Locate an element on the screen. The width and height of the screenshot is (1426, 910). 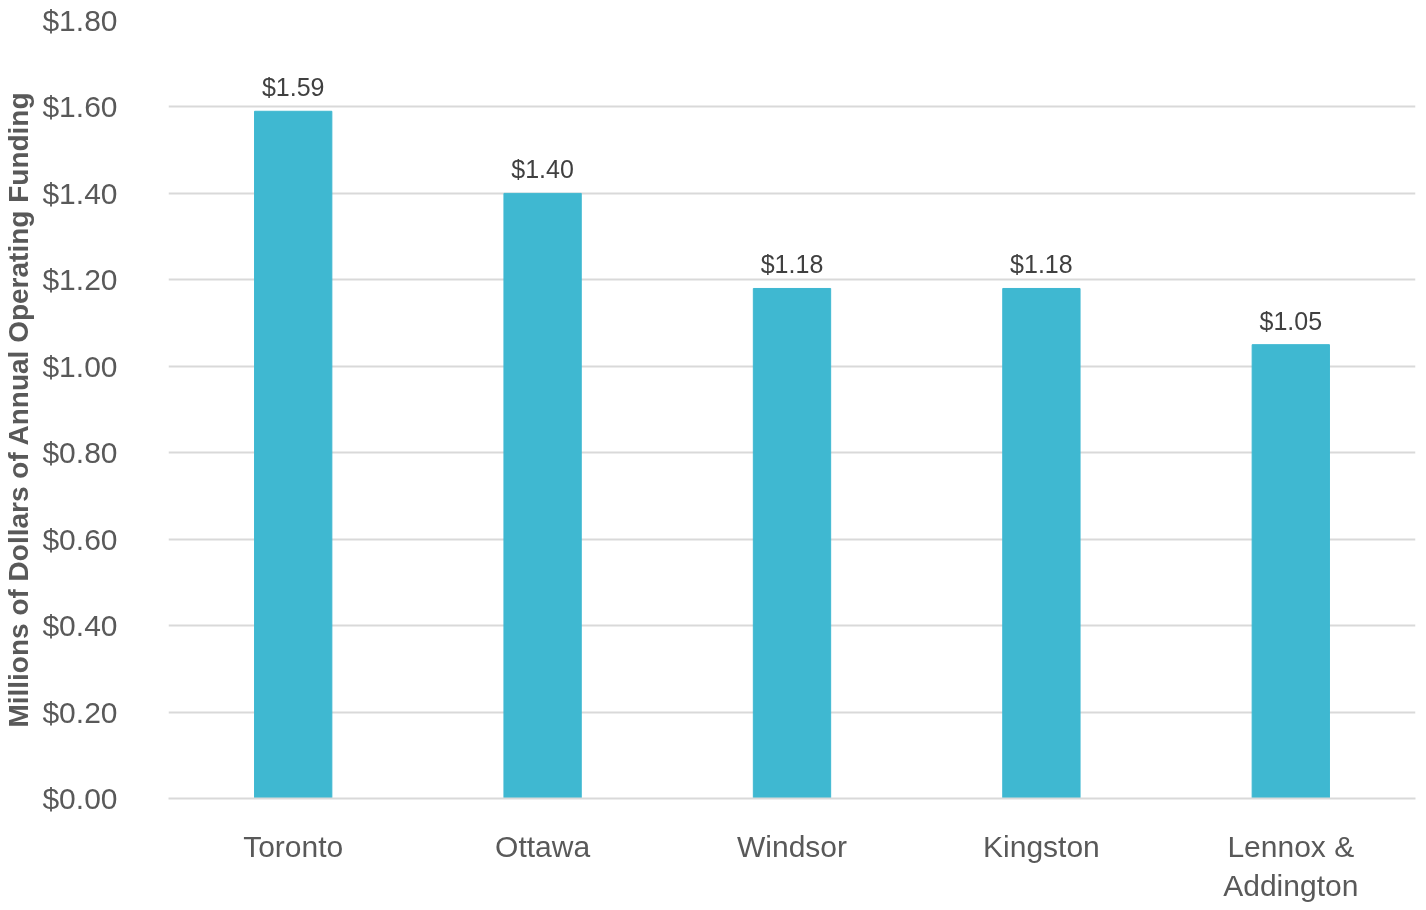
y-tick-label: $0.80 is located at coordinates (80, 453).